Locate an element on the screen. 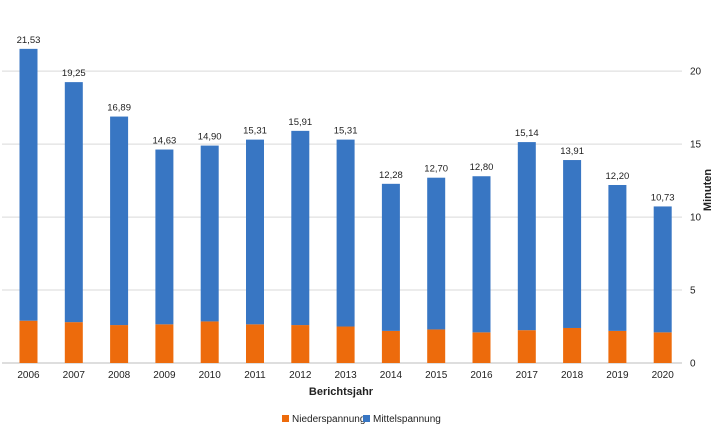 The image size is (728, 435). data-label: 12,20 is located at coordinates (618, 176).